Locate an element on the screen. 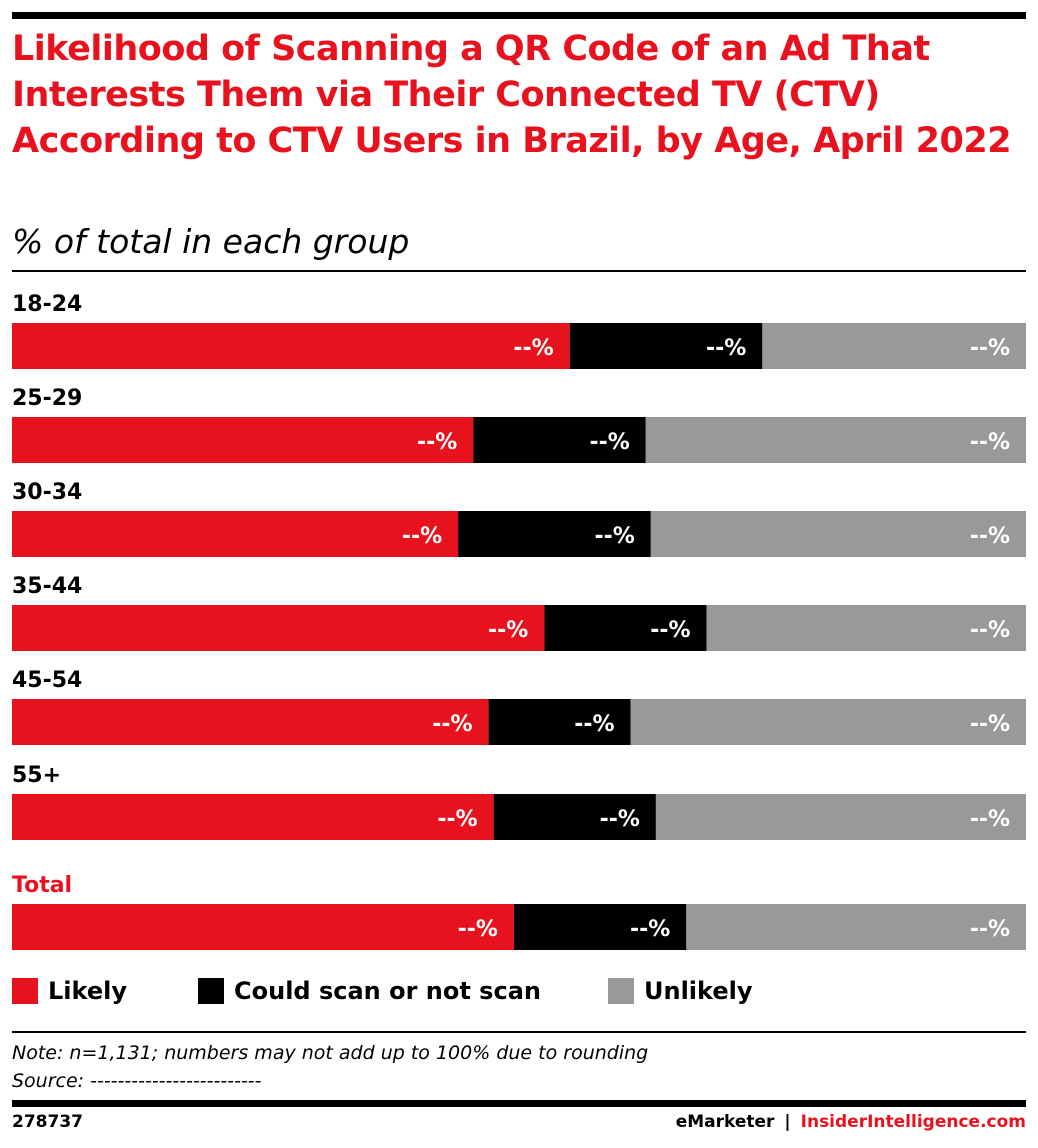  bar-unlikely-total is located at coordinates (856, 927).